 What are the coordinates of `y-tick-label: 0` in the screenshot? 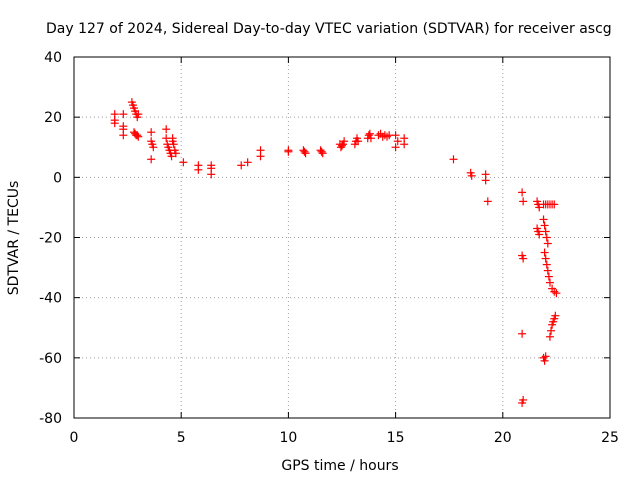 It's located at (57, 178).